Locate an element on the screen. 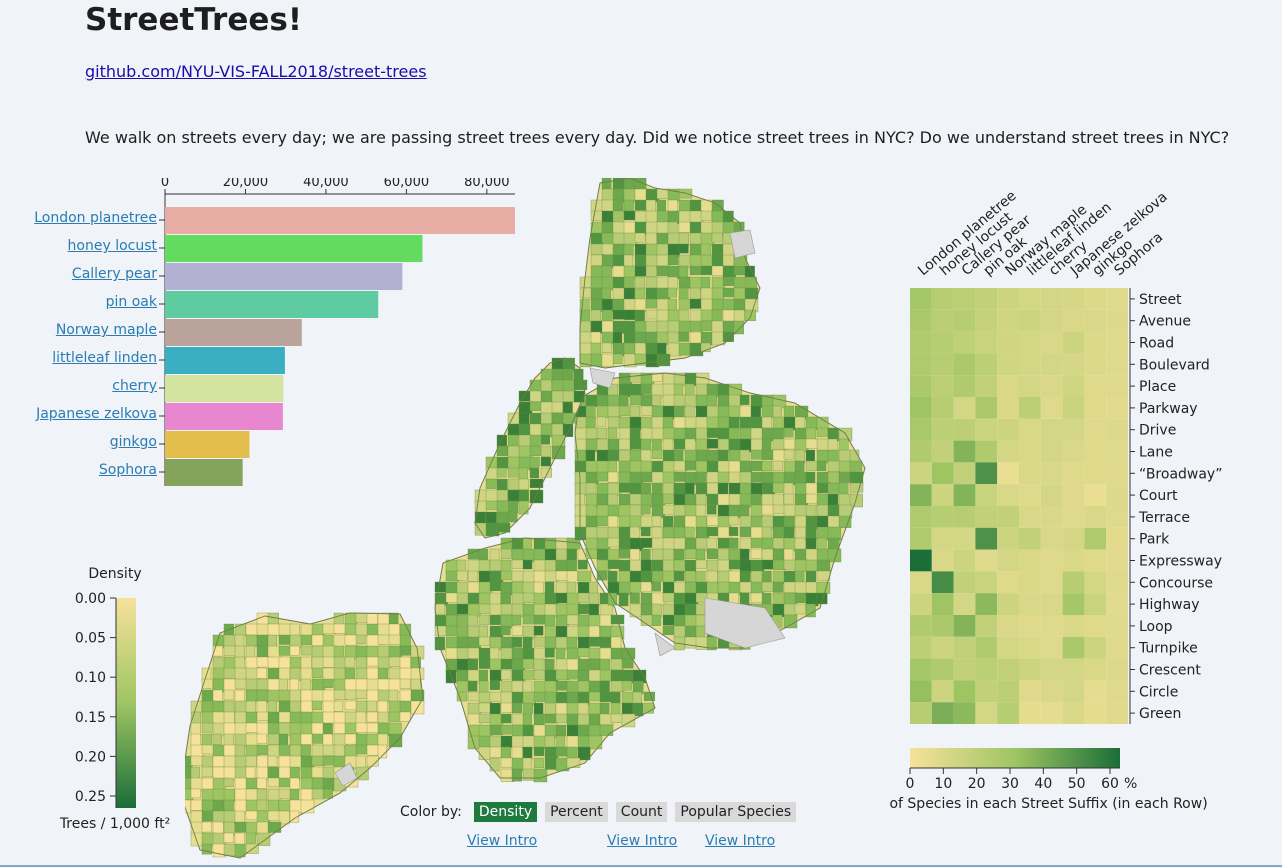 This screenshot has height=868, width=1282. bar-label-1: honey locust is located at coordinates (112, 246).